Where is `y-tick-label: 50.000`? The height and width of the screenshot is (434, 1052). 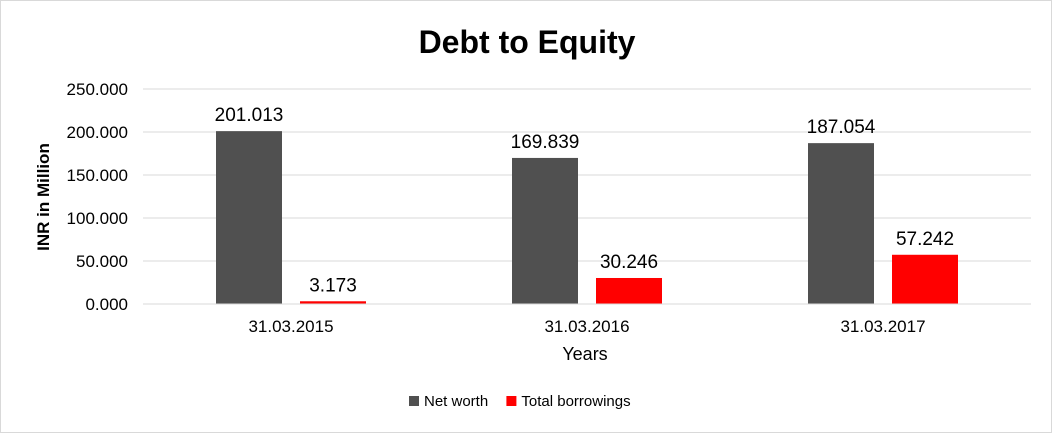
y-tick-label: 50.000 is located at coordinates (102, 261).